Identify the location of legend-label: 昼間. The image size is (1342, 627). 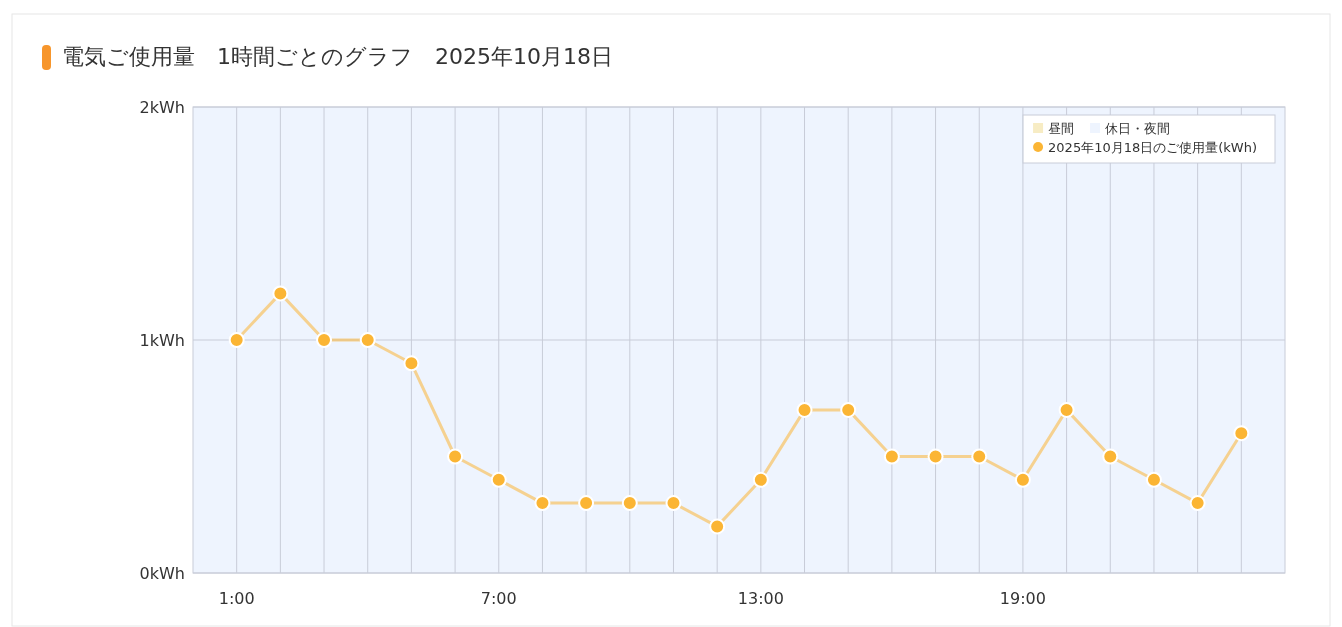
(1061, 128).